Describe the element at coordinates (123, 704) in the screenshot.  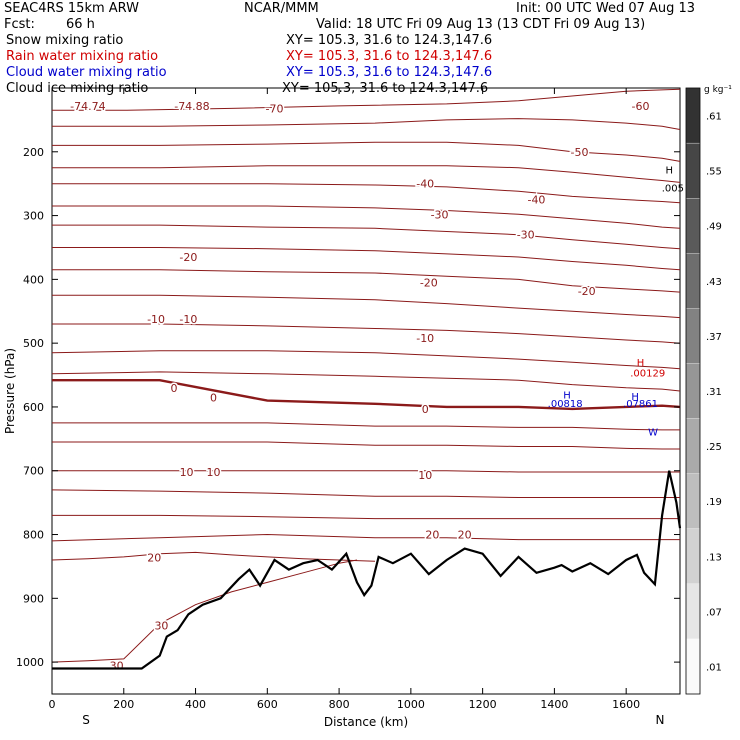
I see `x-tick-label-1: 200` at that location.